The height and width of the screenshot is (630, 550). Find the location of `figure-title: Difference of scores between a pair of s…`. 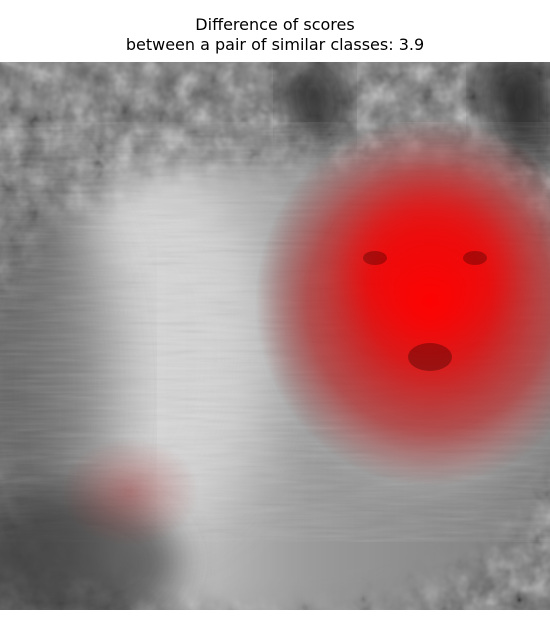

figure-title: Difference of scores between a pair of s… is located at coordinates (275, 35).